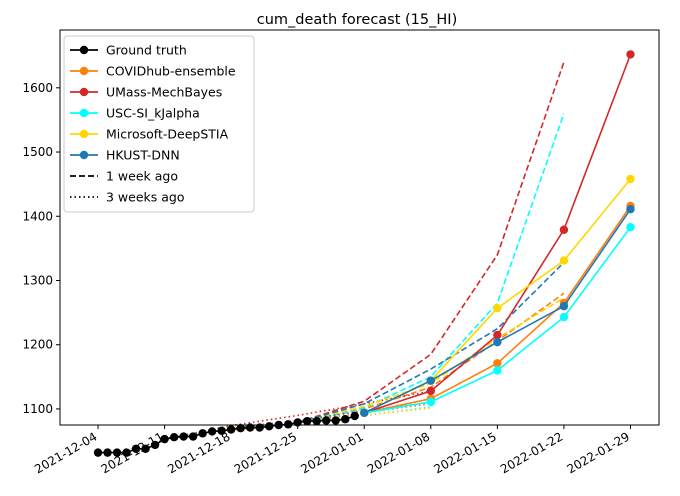  What do you see at coordinates (398, 452) in the screenshot?
I see `x-tick-label: 2022-01-08` at bounding box center [398, 452].